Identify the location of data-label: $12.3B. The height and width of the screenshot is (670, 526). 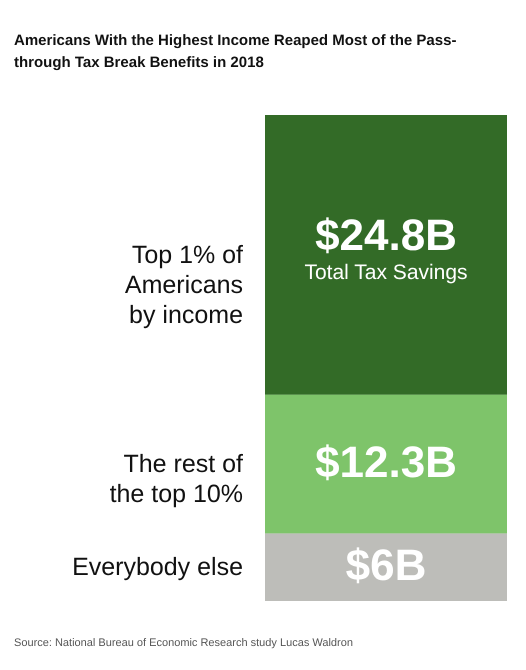
(386, 462).